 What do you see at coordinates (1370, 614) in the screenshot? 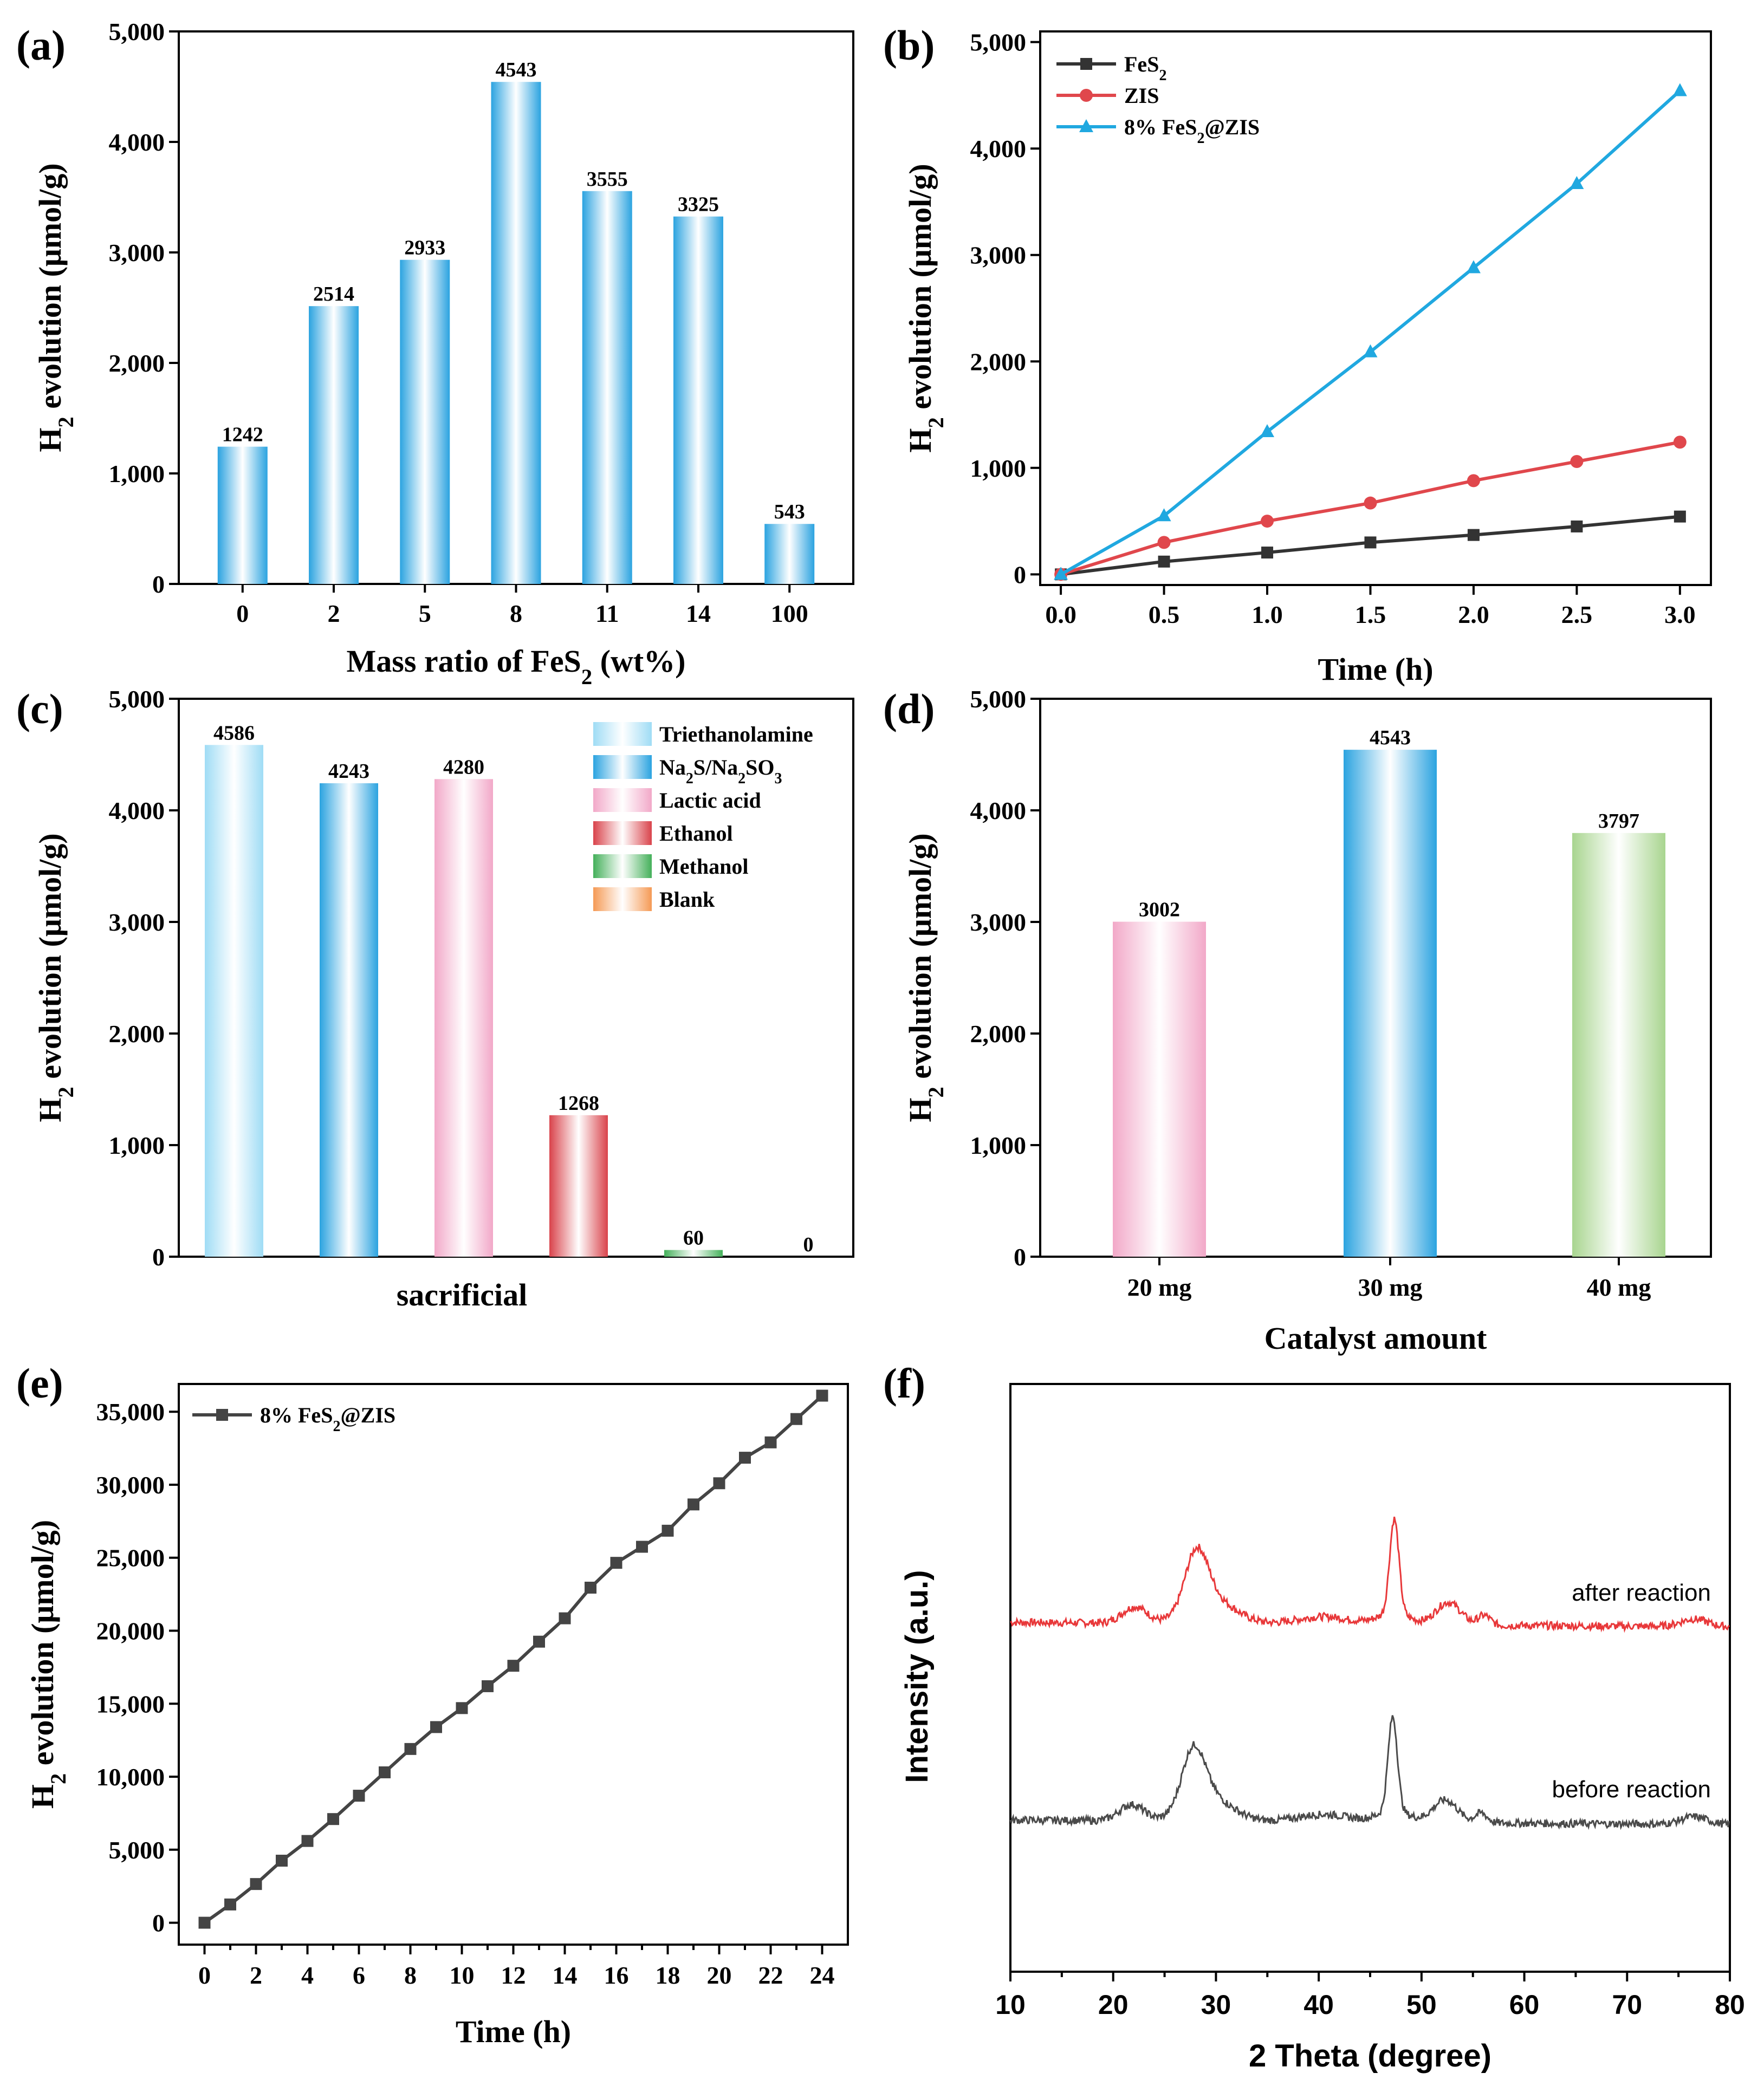
I see `x-tick-label: 1.5` at bounding box center [1370, 614].